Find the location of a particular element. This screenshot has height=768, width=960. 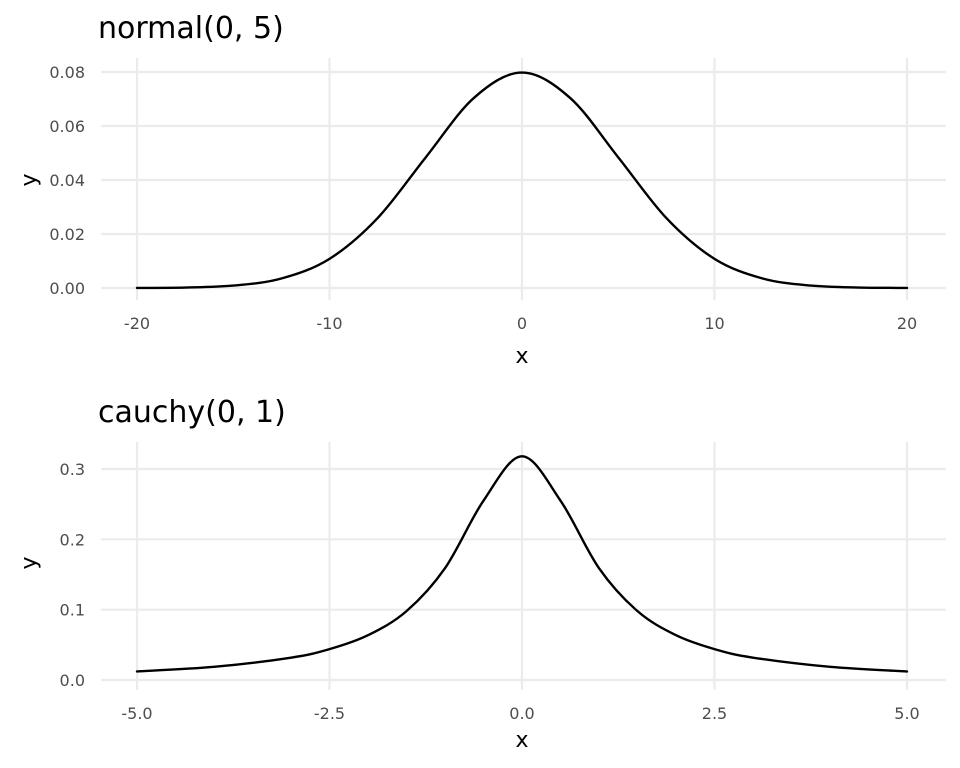

panel-title: normal(0, 5) is located at coordinates (191, 28).